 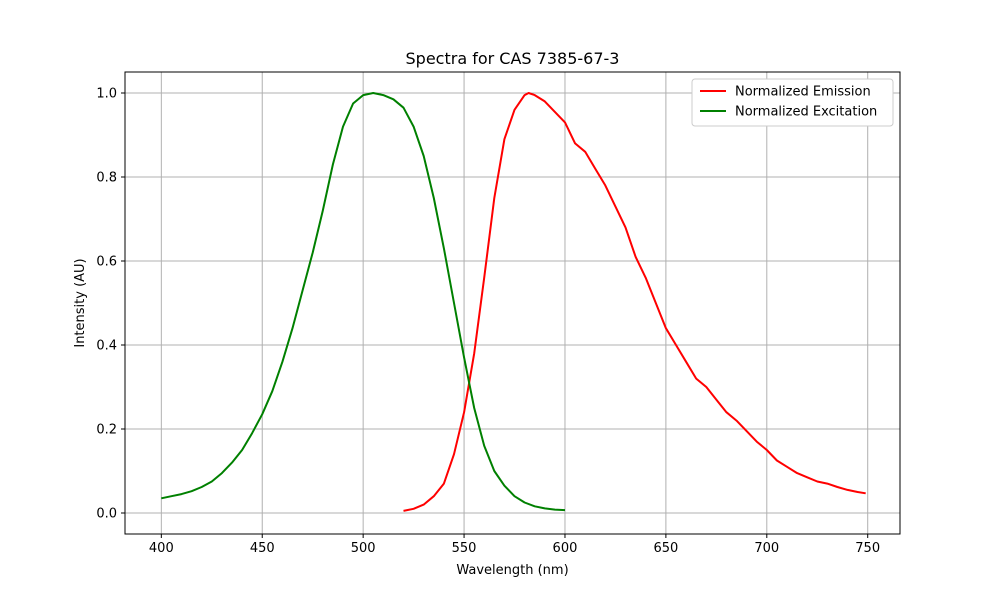 I want to click on x-tick-label: 400, so click(x=161, y=548).